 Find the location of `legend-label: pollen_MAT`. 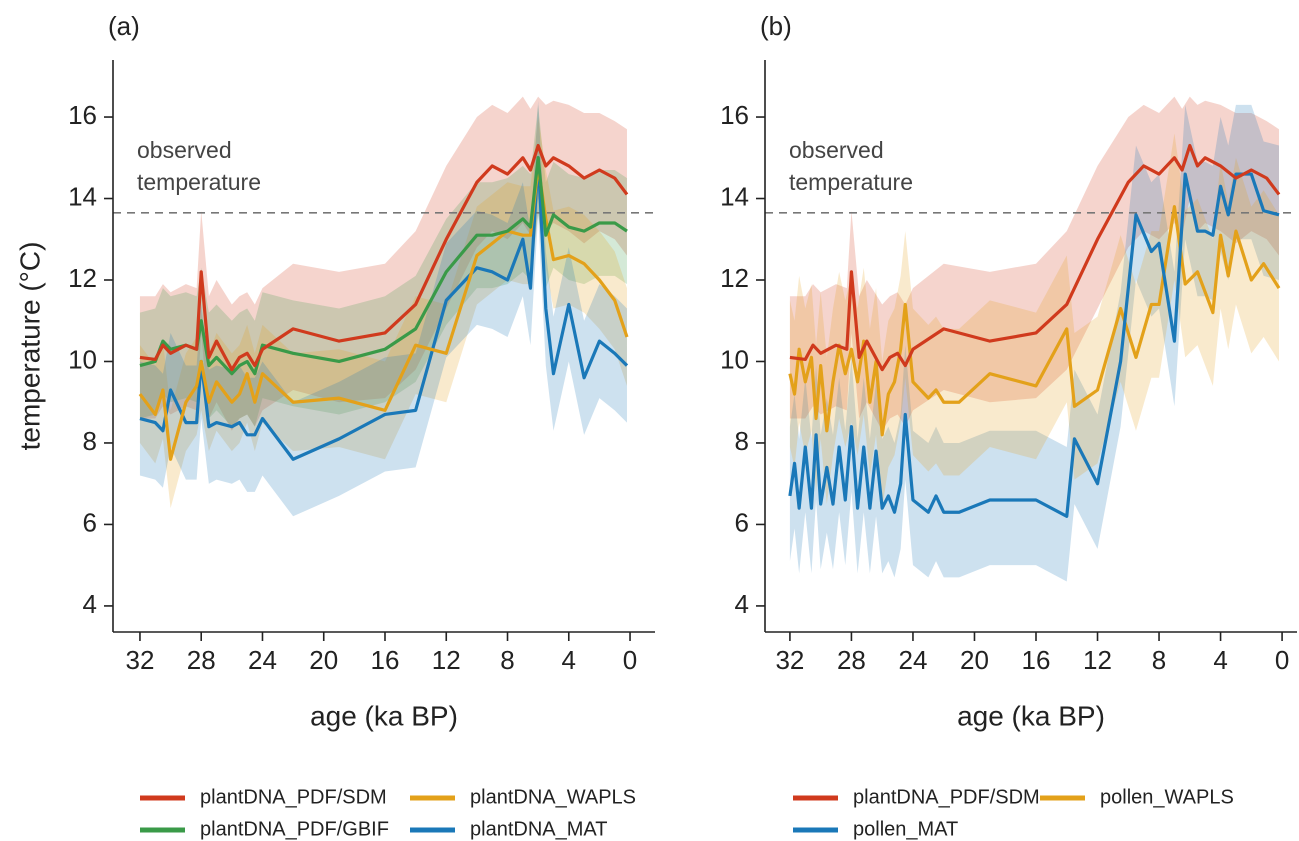

legend-label: pollen_MAT is located at coordinates (905, 829).